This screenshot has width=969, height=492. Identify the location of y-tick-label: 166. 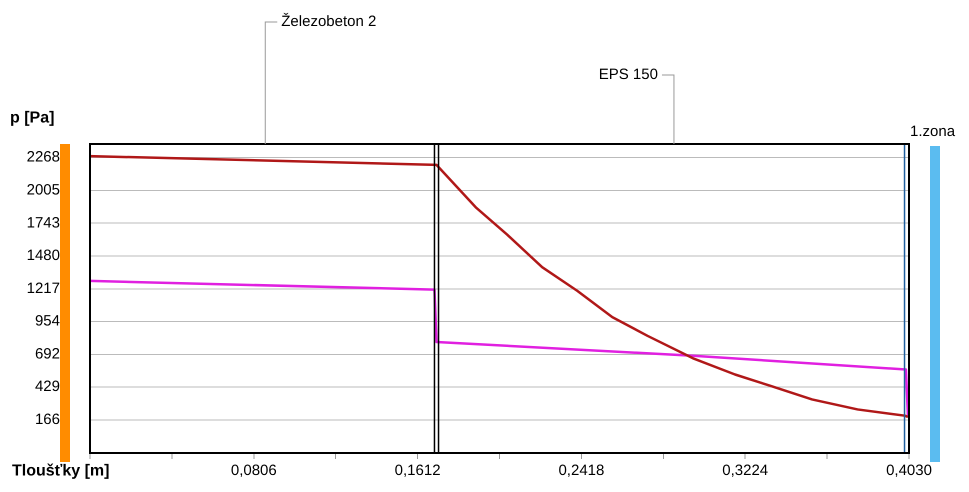
(47, 419).